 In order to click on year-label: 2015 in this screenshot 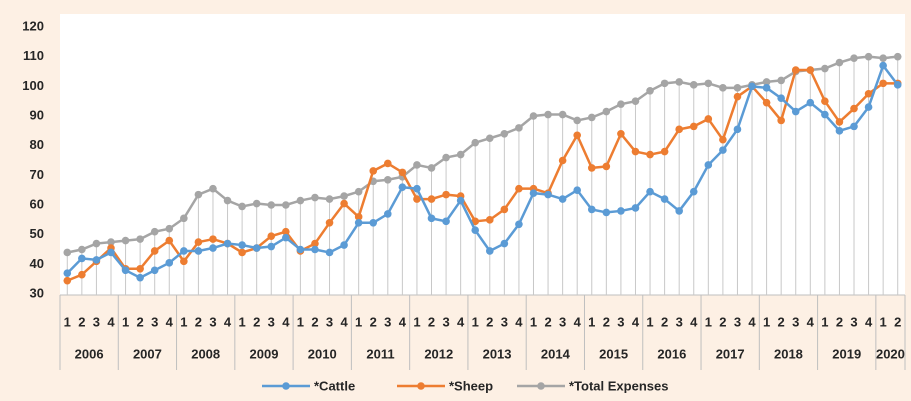, I will do `click(613, 353)`.